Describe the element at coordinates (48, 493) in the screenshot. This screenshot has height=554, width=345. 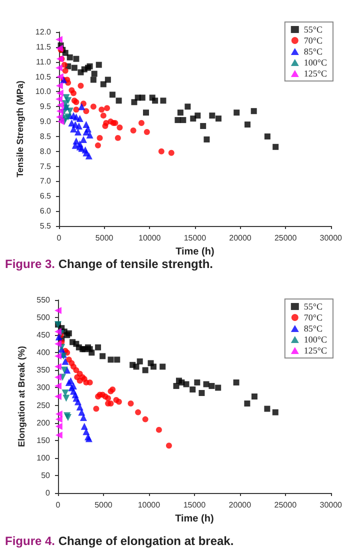
I see `y-tick-label: 0` at that location.